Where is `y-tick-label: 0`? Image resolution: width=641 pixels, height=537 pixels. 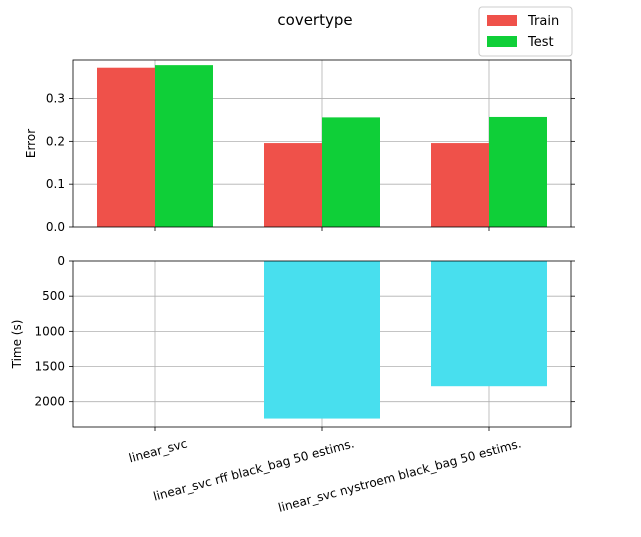
y-tick-label: 0 is located at coordinates (61, 261).